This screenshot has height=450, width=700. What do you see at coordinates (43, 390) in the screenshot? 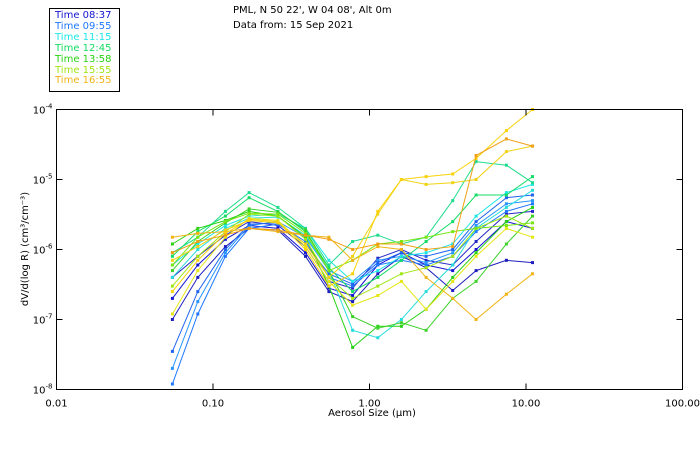
I see `y-tick-label: 10-8` at bounding box center [43, 390].